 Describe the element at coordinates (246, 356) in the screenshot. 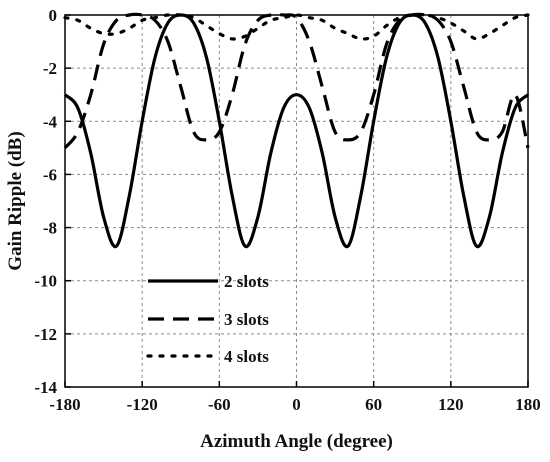

I see `legend-label: 4 slots` at that location.